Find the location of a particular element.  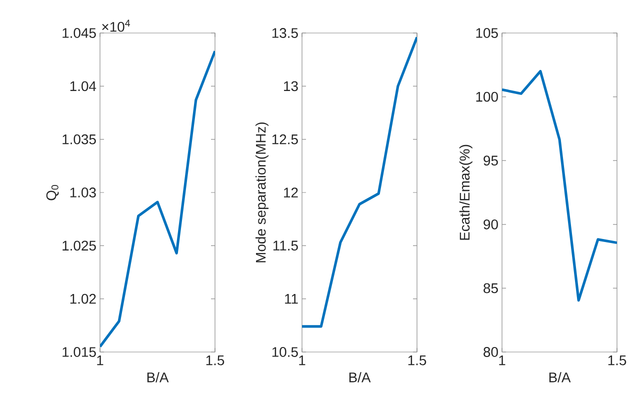

y-axis-title: Q$_{0}$ is located at coordinates (52, 192).